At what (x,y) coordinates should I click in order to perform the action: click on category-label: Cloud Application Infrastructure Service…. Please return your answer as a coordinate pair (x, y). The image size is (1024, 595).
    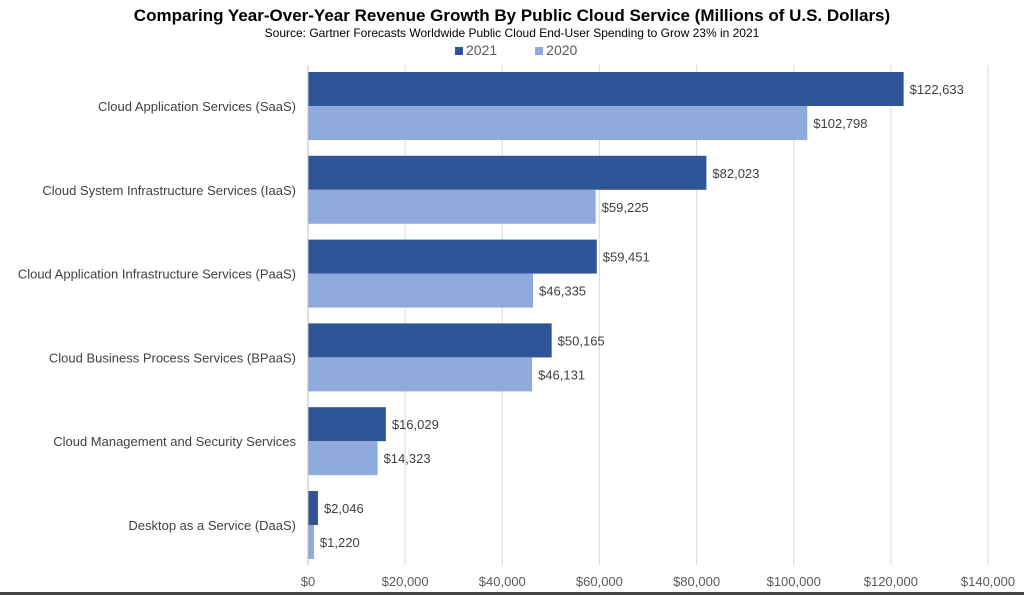
    Looking at the image, I should click on (157, 274).